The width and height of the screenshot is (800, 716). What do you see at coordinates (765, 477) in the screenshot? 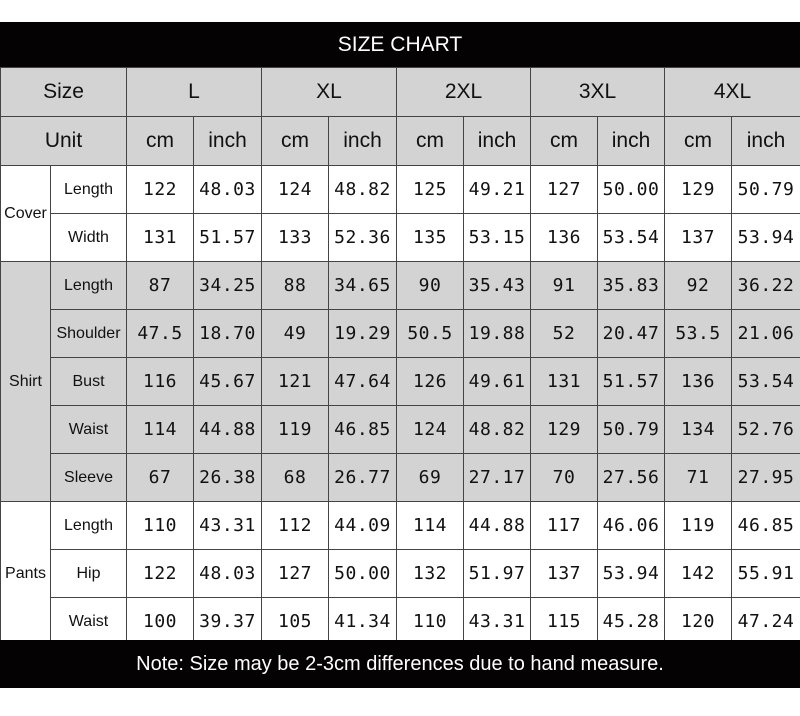
I see `value-cell: 27.95` at bounding box center [765, 477].